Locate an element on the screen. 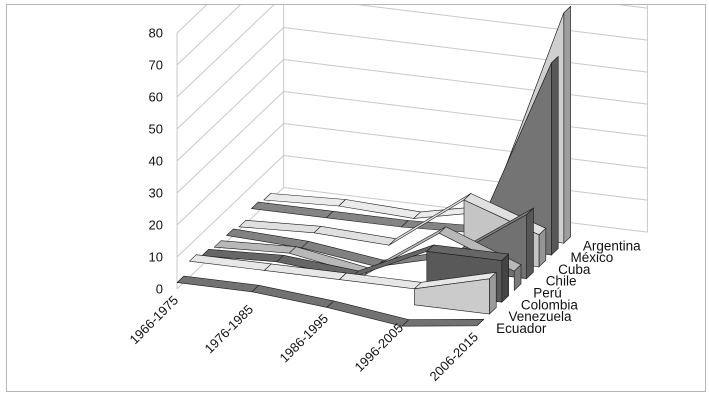  y-tick-label: 60 is located at coordinates (156, 97).